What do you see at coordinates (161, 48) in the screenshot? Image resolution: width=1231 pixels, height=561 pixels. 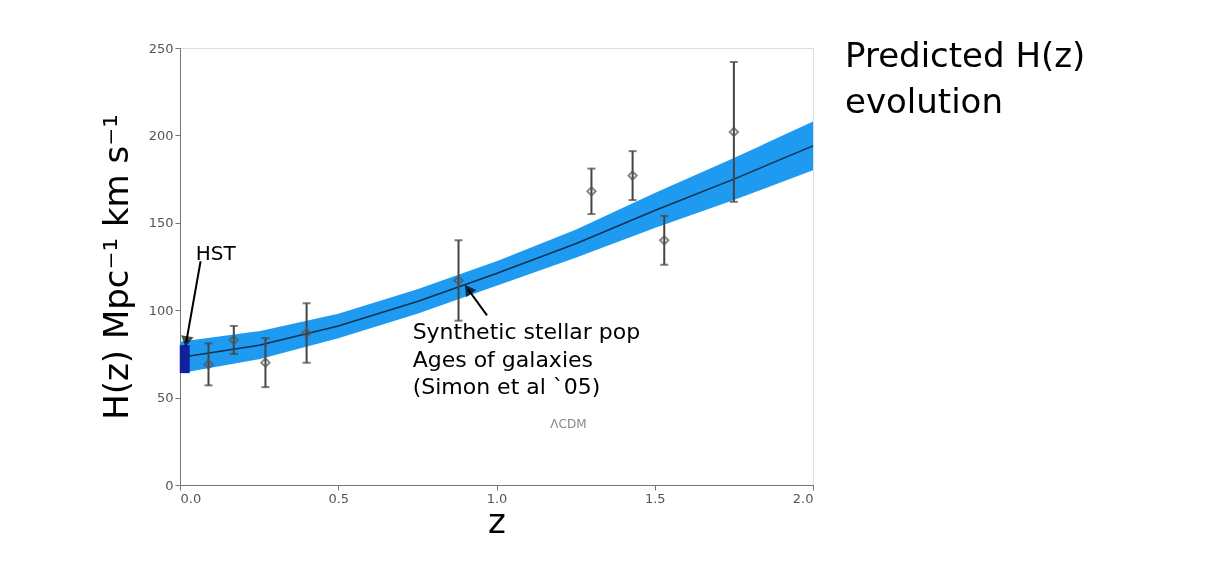 I see `y-tick-label: 250` at bounding box center [161, 48].